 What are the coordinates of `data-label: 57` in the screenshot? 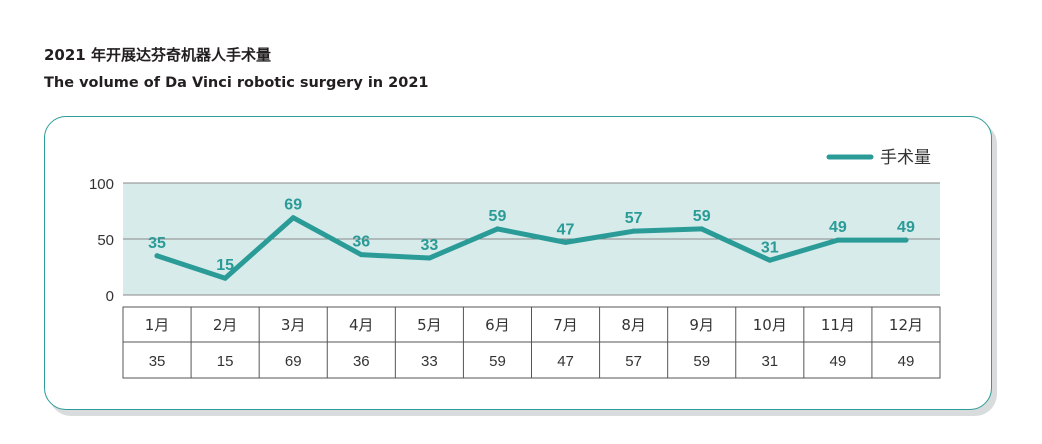 It's located at (634, 218).